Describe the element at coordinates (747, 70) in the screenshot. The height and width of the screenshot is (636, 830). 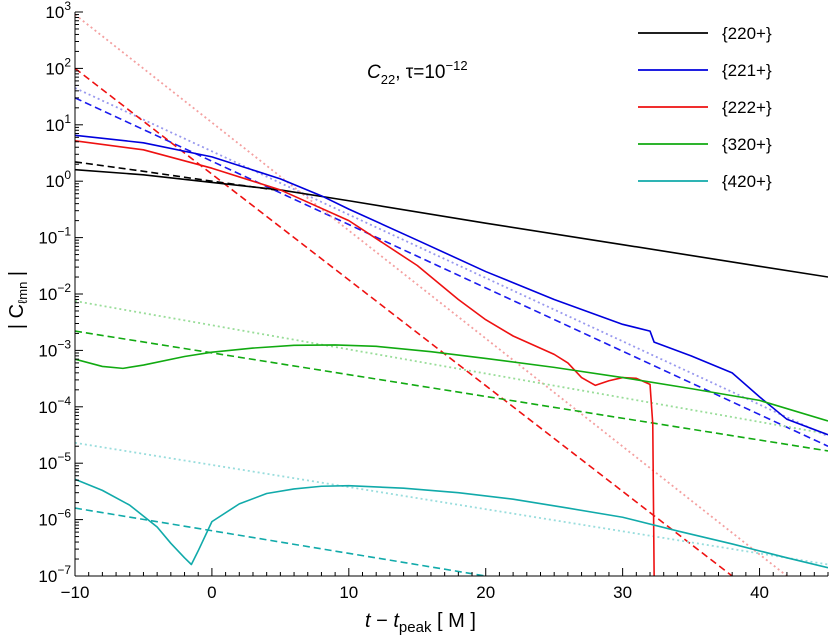
I see `legend-label-1: {221+}` at that location.